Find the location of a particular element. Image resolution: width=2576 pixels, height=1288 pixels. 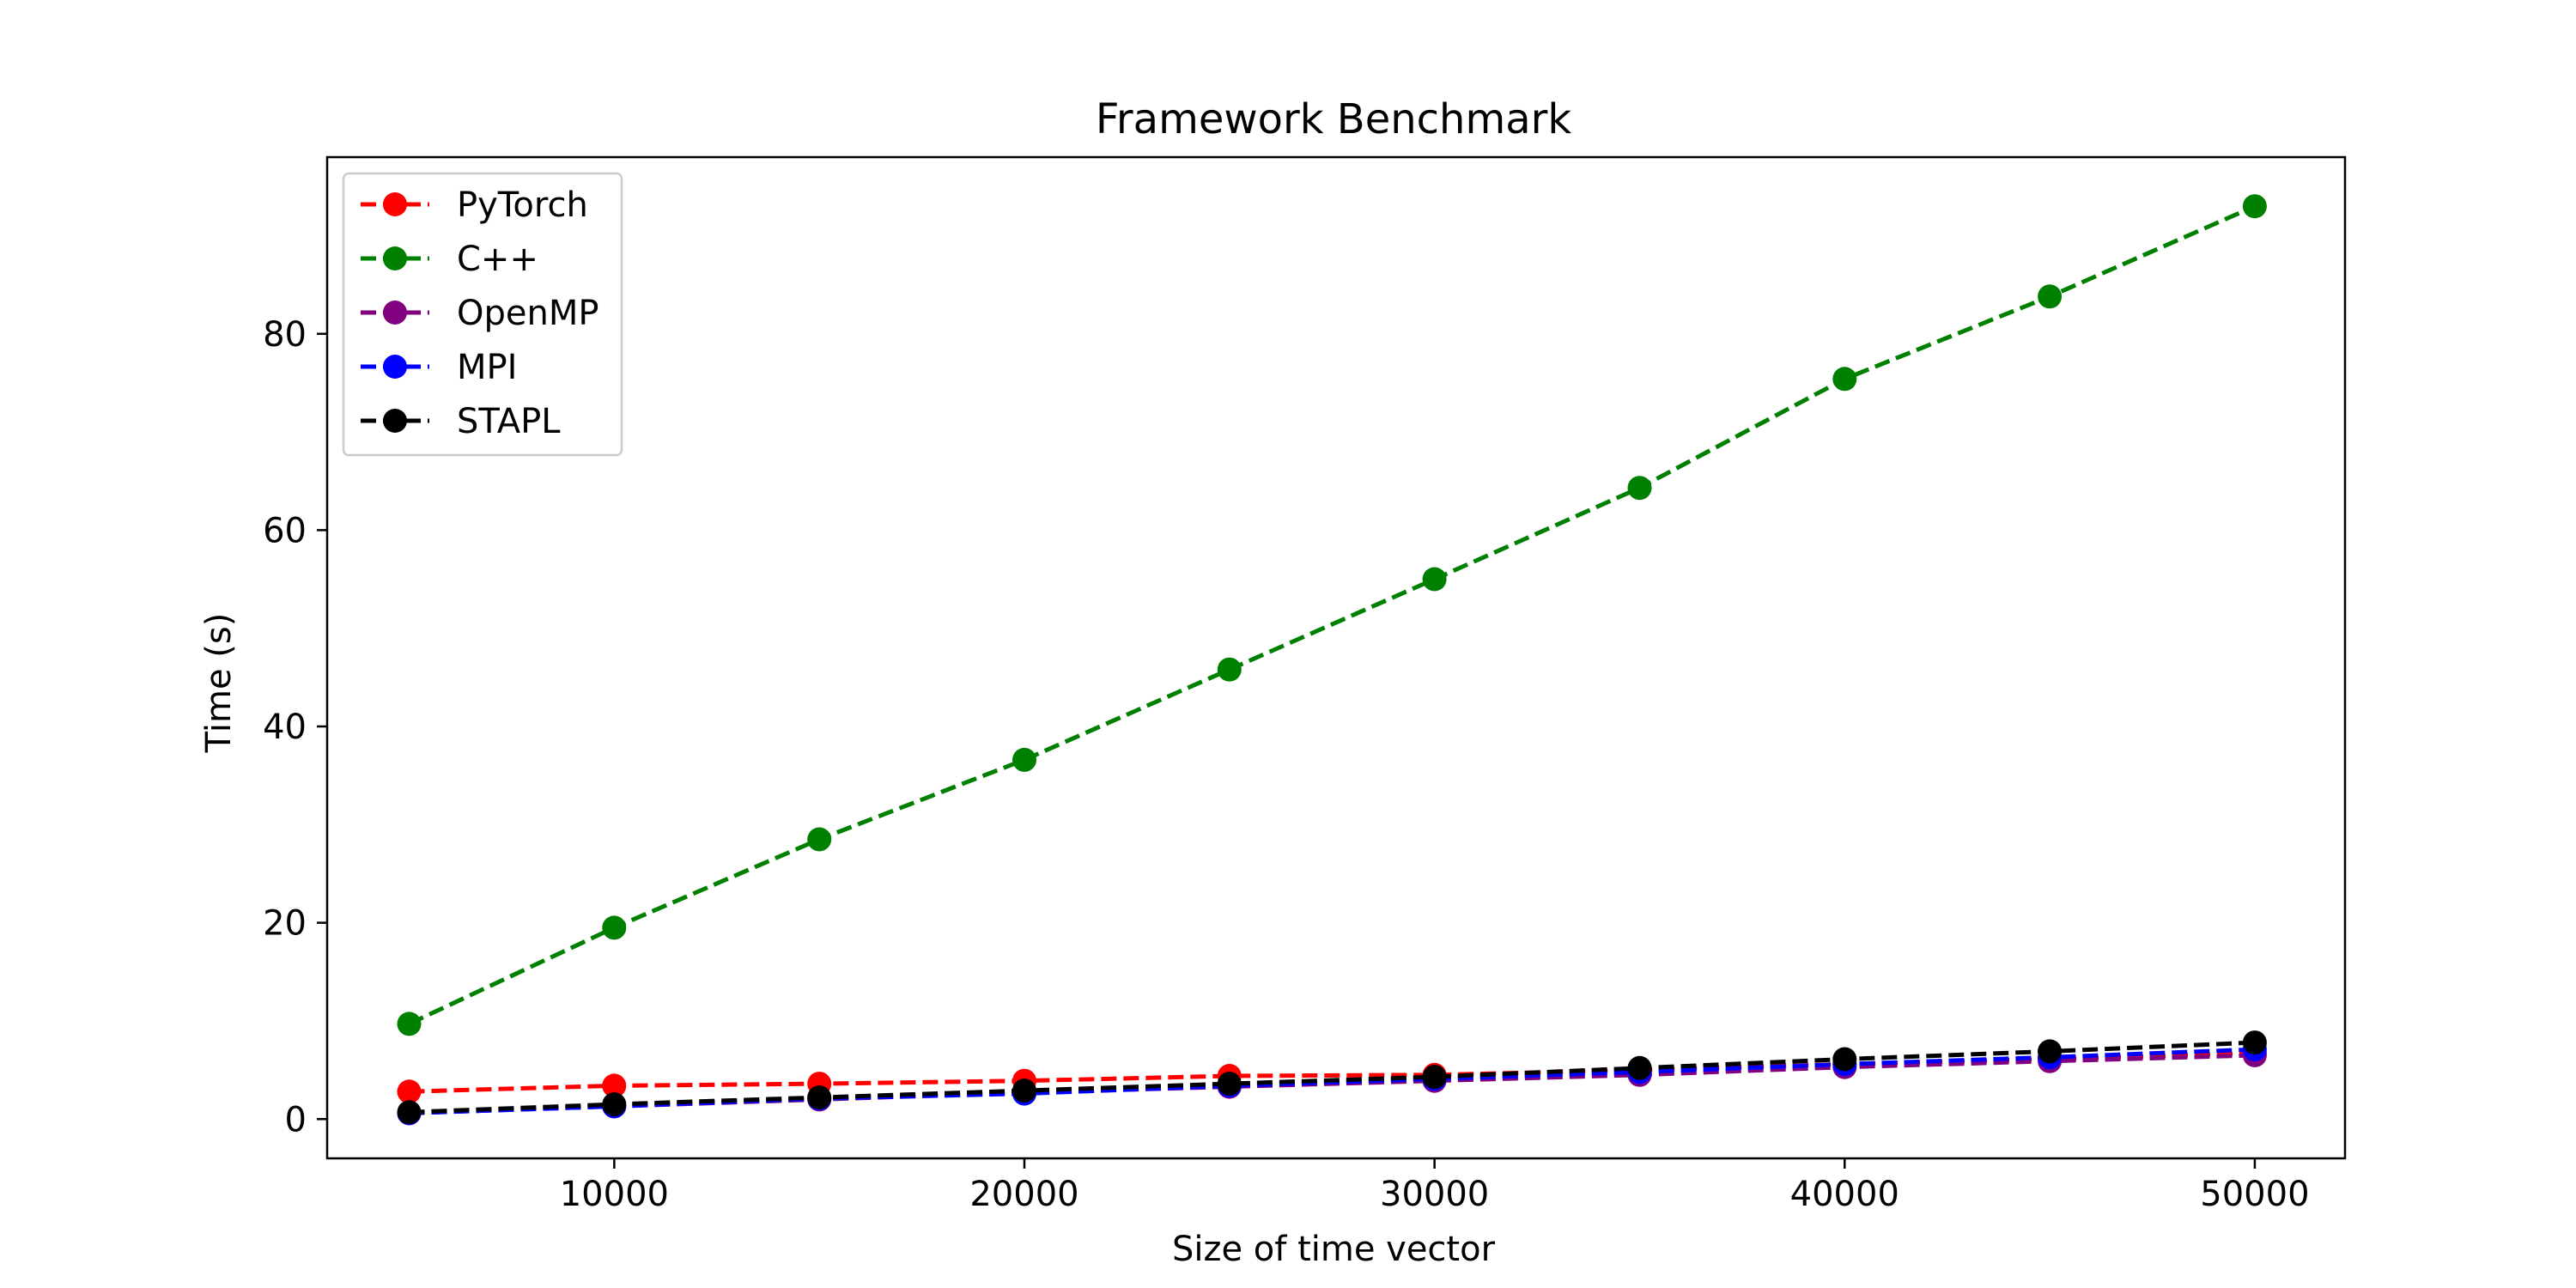

legend-box is located at coordinates (483, 314).